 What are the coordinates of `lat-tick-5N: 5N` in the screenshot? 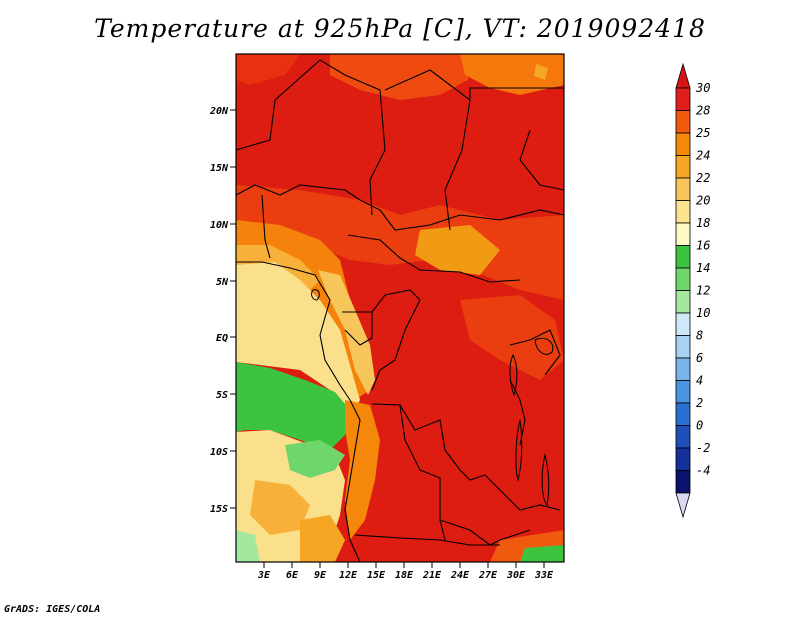 It's located at (226, 282).